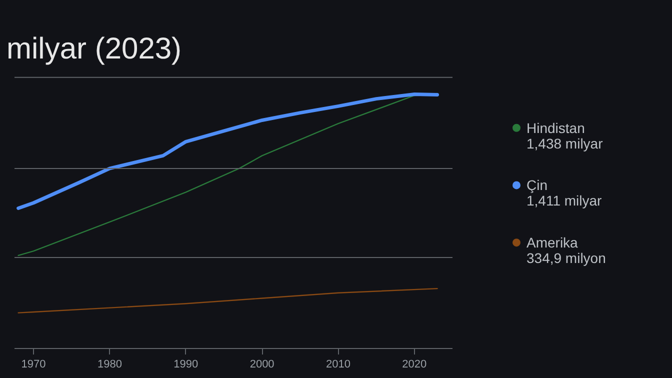 The width and height of the screenshot is (672, 378). Describe the element at coordinates (262, 364) in the screenshot. I see `x-tick-label: 2000` at that location.